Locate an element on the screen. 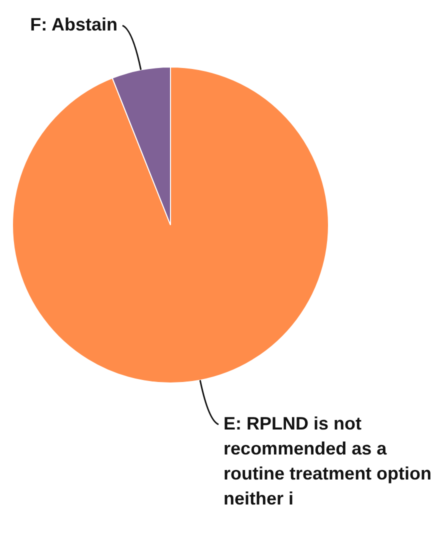 This screenshot has height=540, width=439. slice-label: F: Abstain is located at coordinates (74, 24).